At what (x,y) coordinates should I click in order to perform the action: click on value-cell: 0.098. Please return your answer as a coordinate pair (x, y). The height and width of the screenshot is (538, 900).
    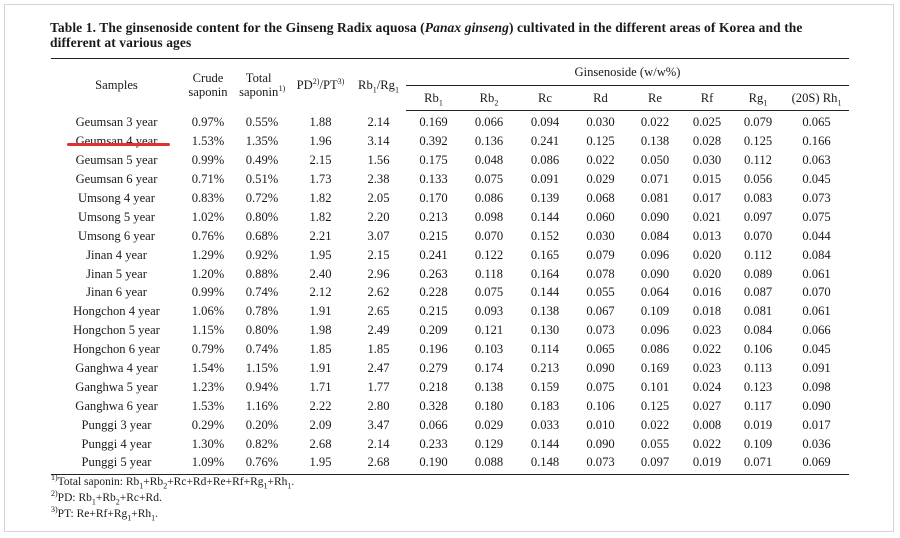
    Looking at the image, I should click on (489, 216).